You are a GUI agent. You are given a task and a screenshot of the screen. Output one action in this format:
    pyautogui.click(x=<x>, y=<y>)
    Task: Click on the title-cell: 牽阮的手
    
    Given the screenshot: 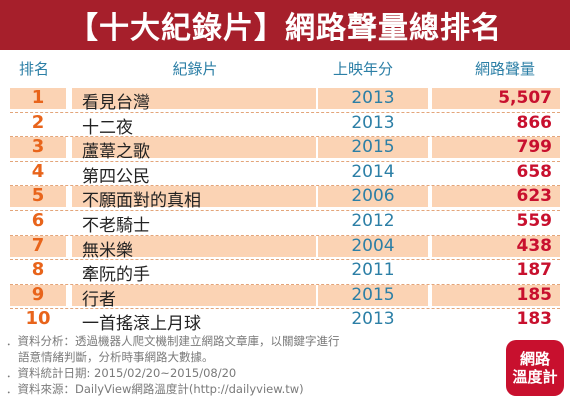 What is the action you would take?
    pyautogui.click(x=116, y=275)
    